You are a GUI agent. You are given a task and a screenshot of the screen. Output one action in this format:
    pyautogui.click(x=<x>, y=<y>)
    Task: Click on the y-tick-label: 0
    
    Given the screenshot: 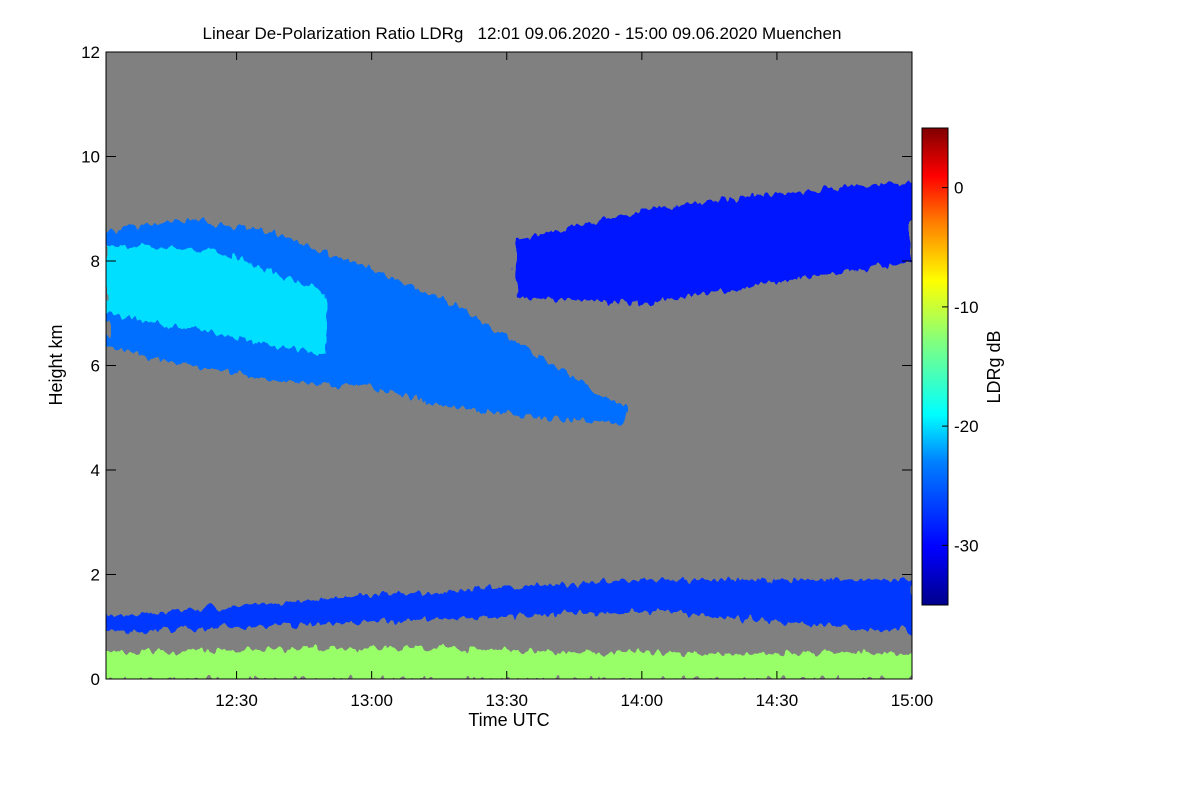 What is the action you would take?
    pyautogui.click(x=95, y=679)
    